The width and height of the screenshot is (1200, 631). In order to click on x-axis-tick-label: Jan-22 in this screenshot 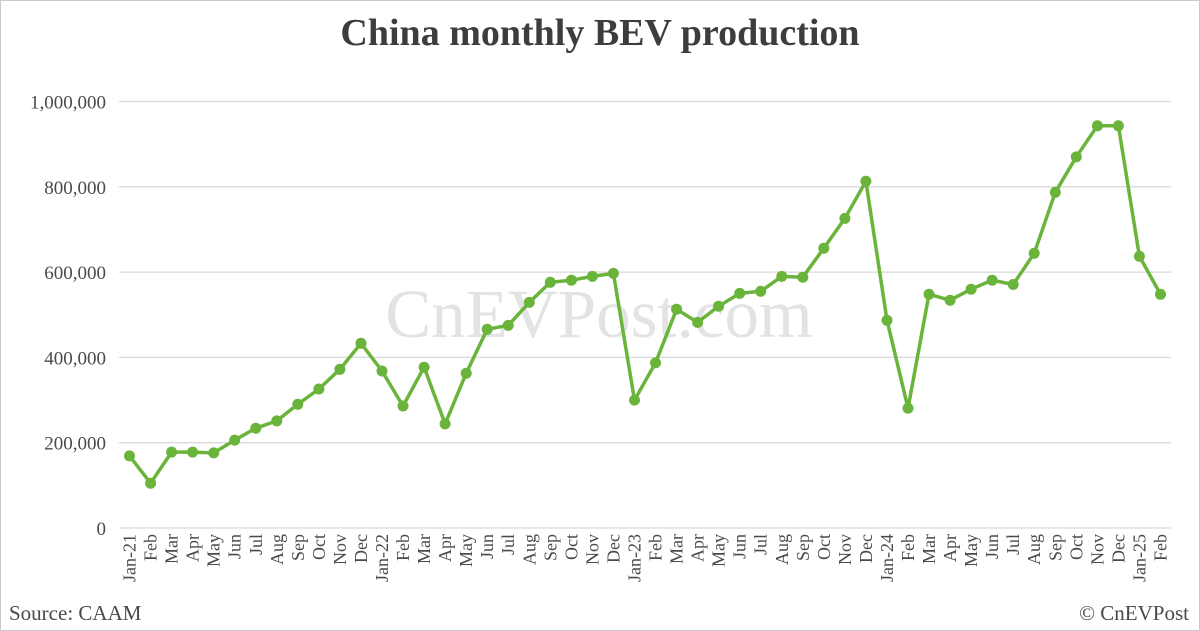, I will do `click(382, 558)`.